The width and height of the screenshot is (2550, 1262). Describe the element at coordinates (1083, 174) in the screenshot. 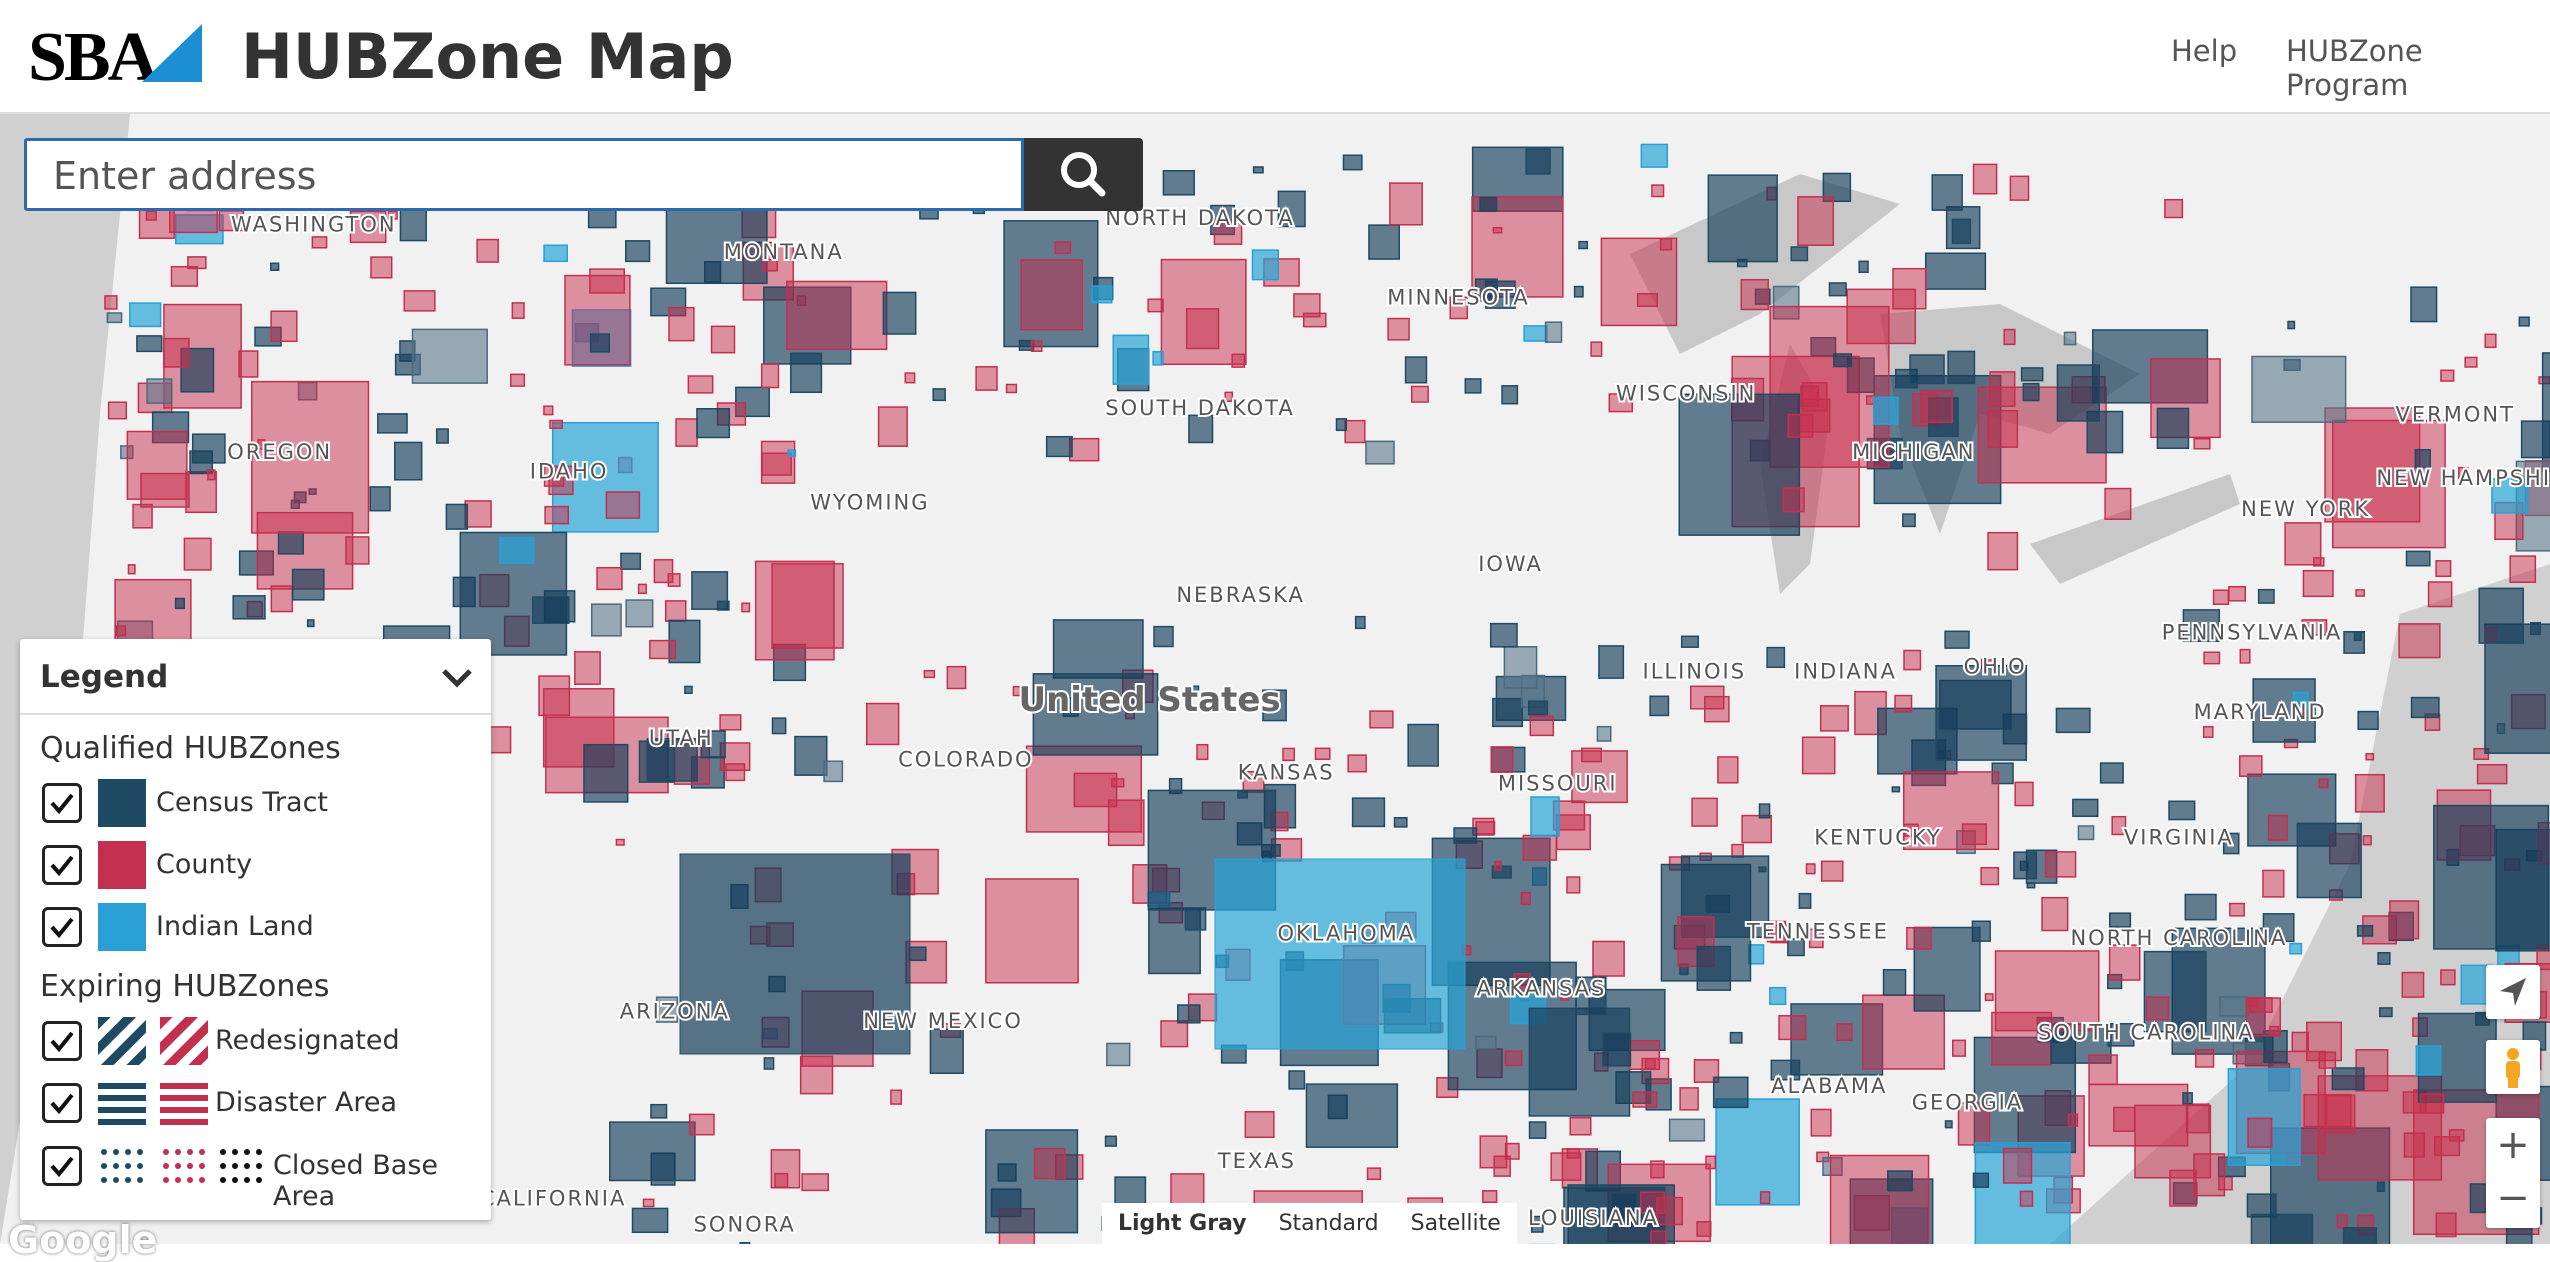

I see `search-button` at that location.